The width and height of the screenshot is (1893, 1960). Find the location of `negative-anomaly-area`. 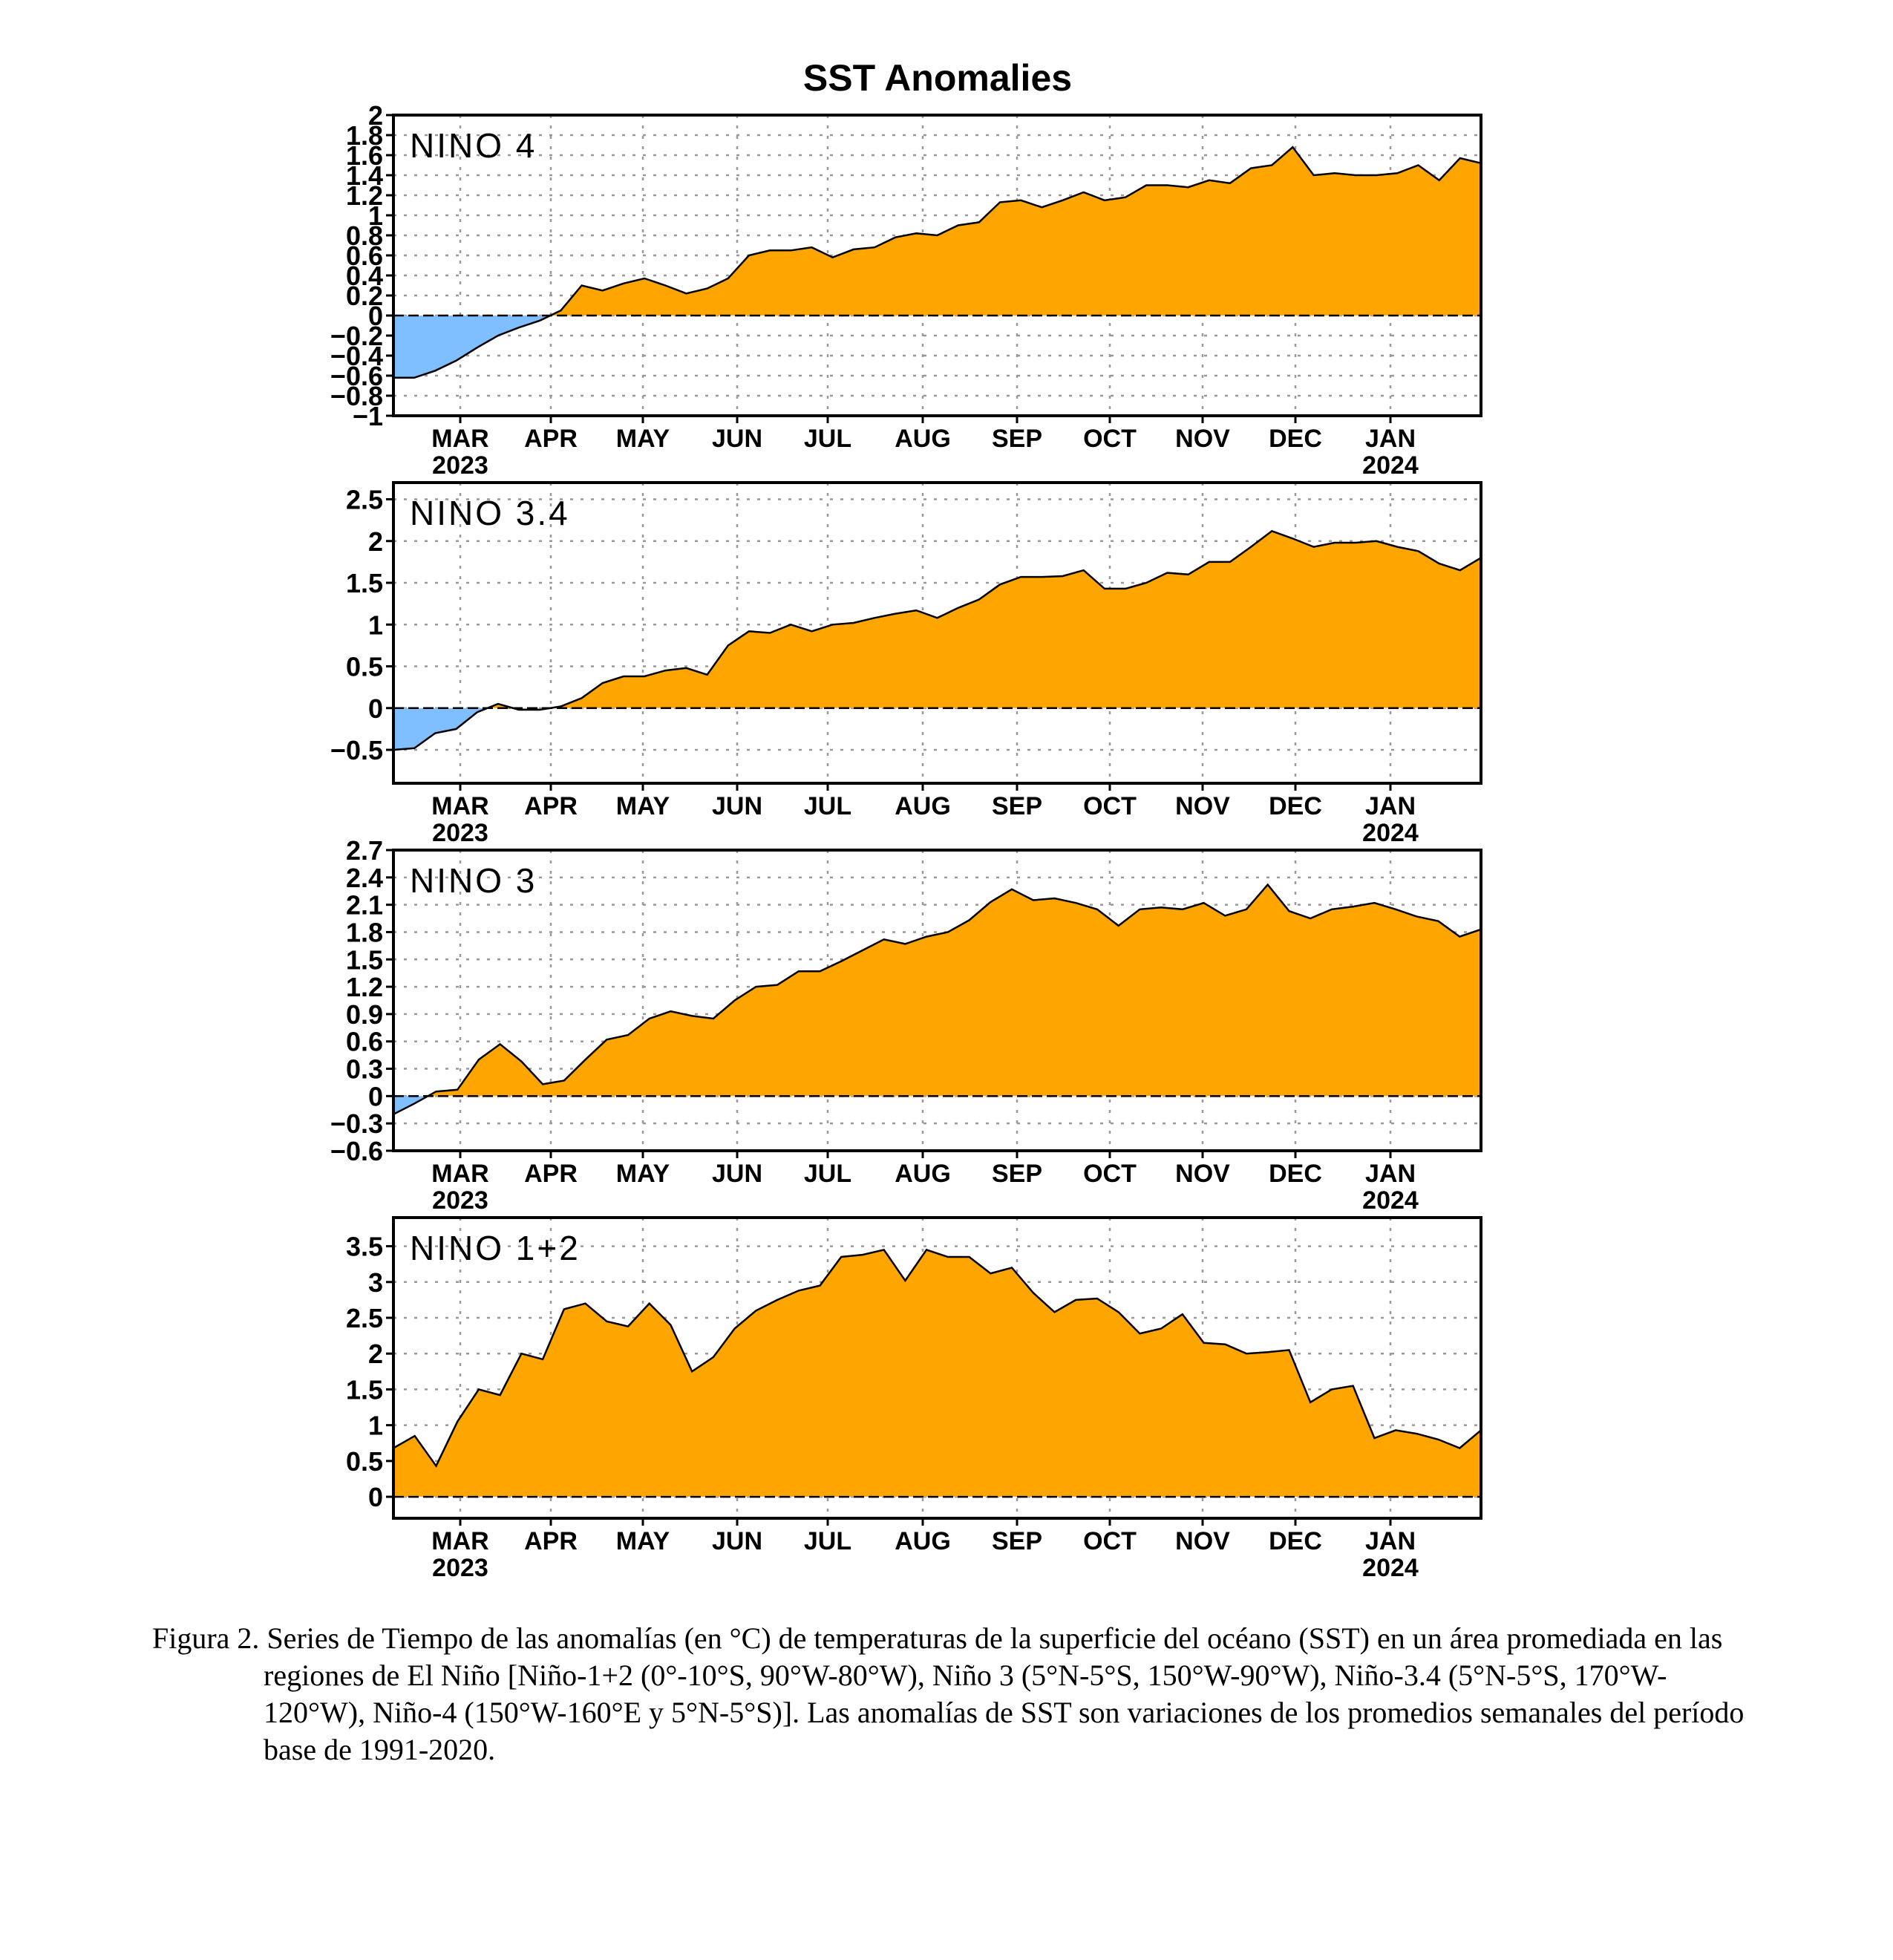

negative-anomaly-area is located at coordinates (937, 347).